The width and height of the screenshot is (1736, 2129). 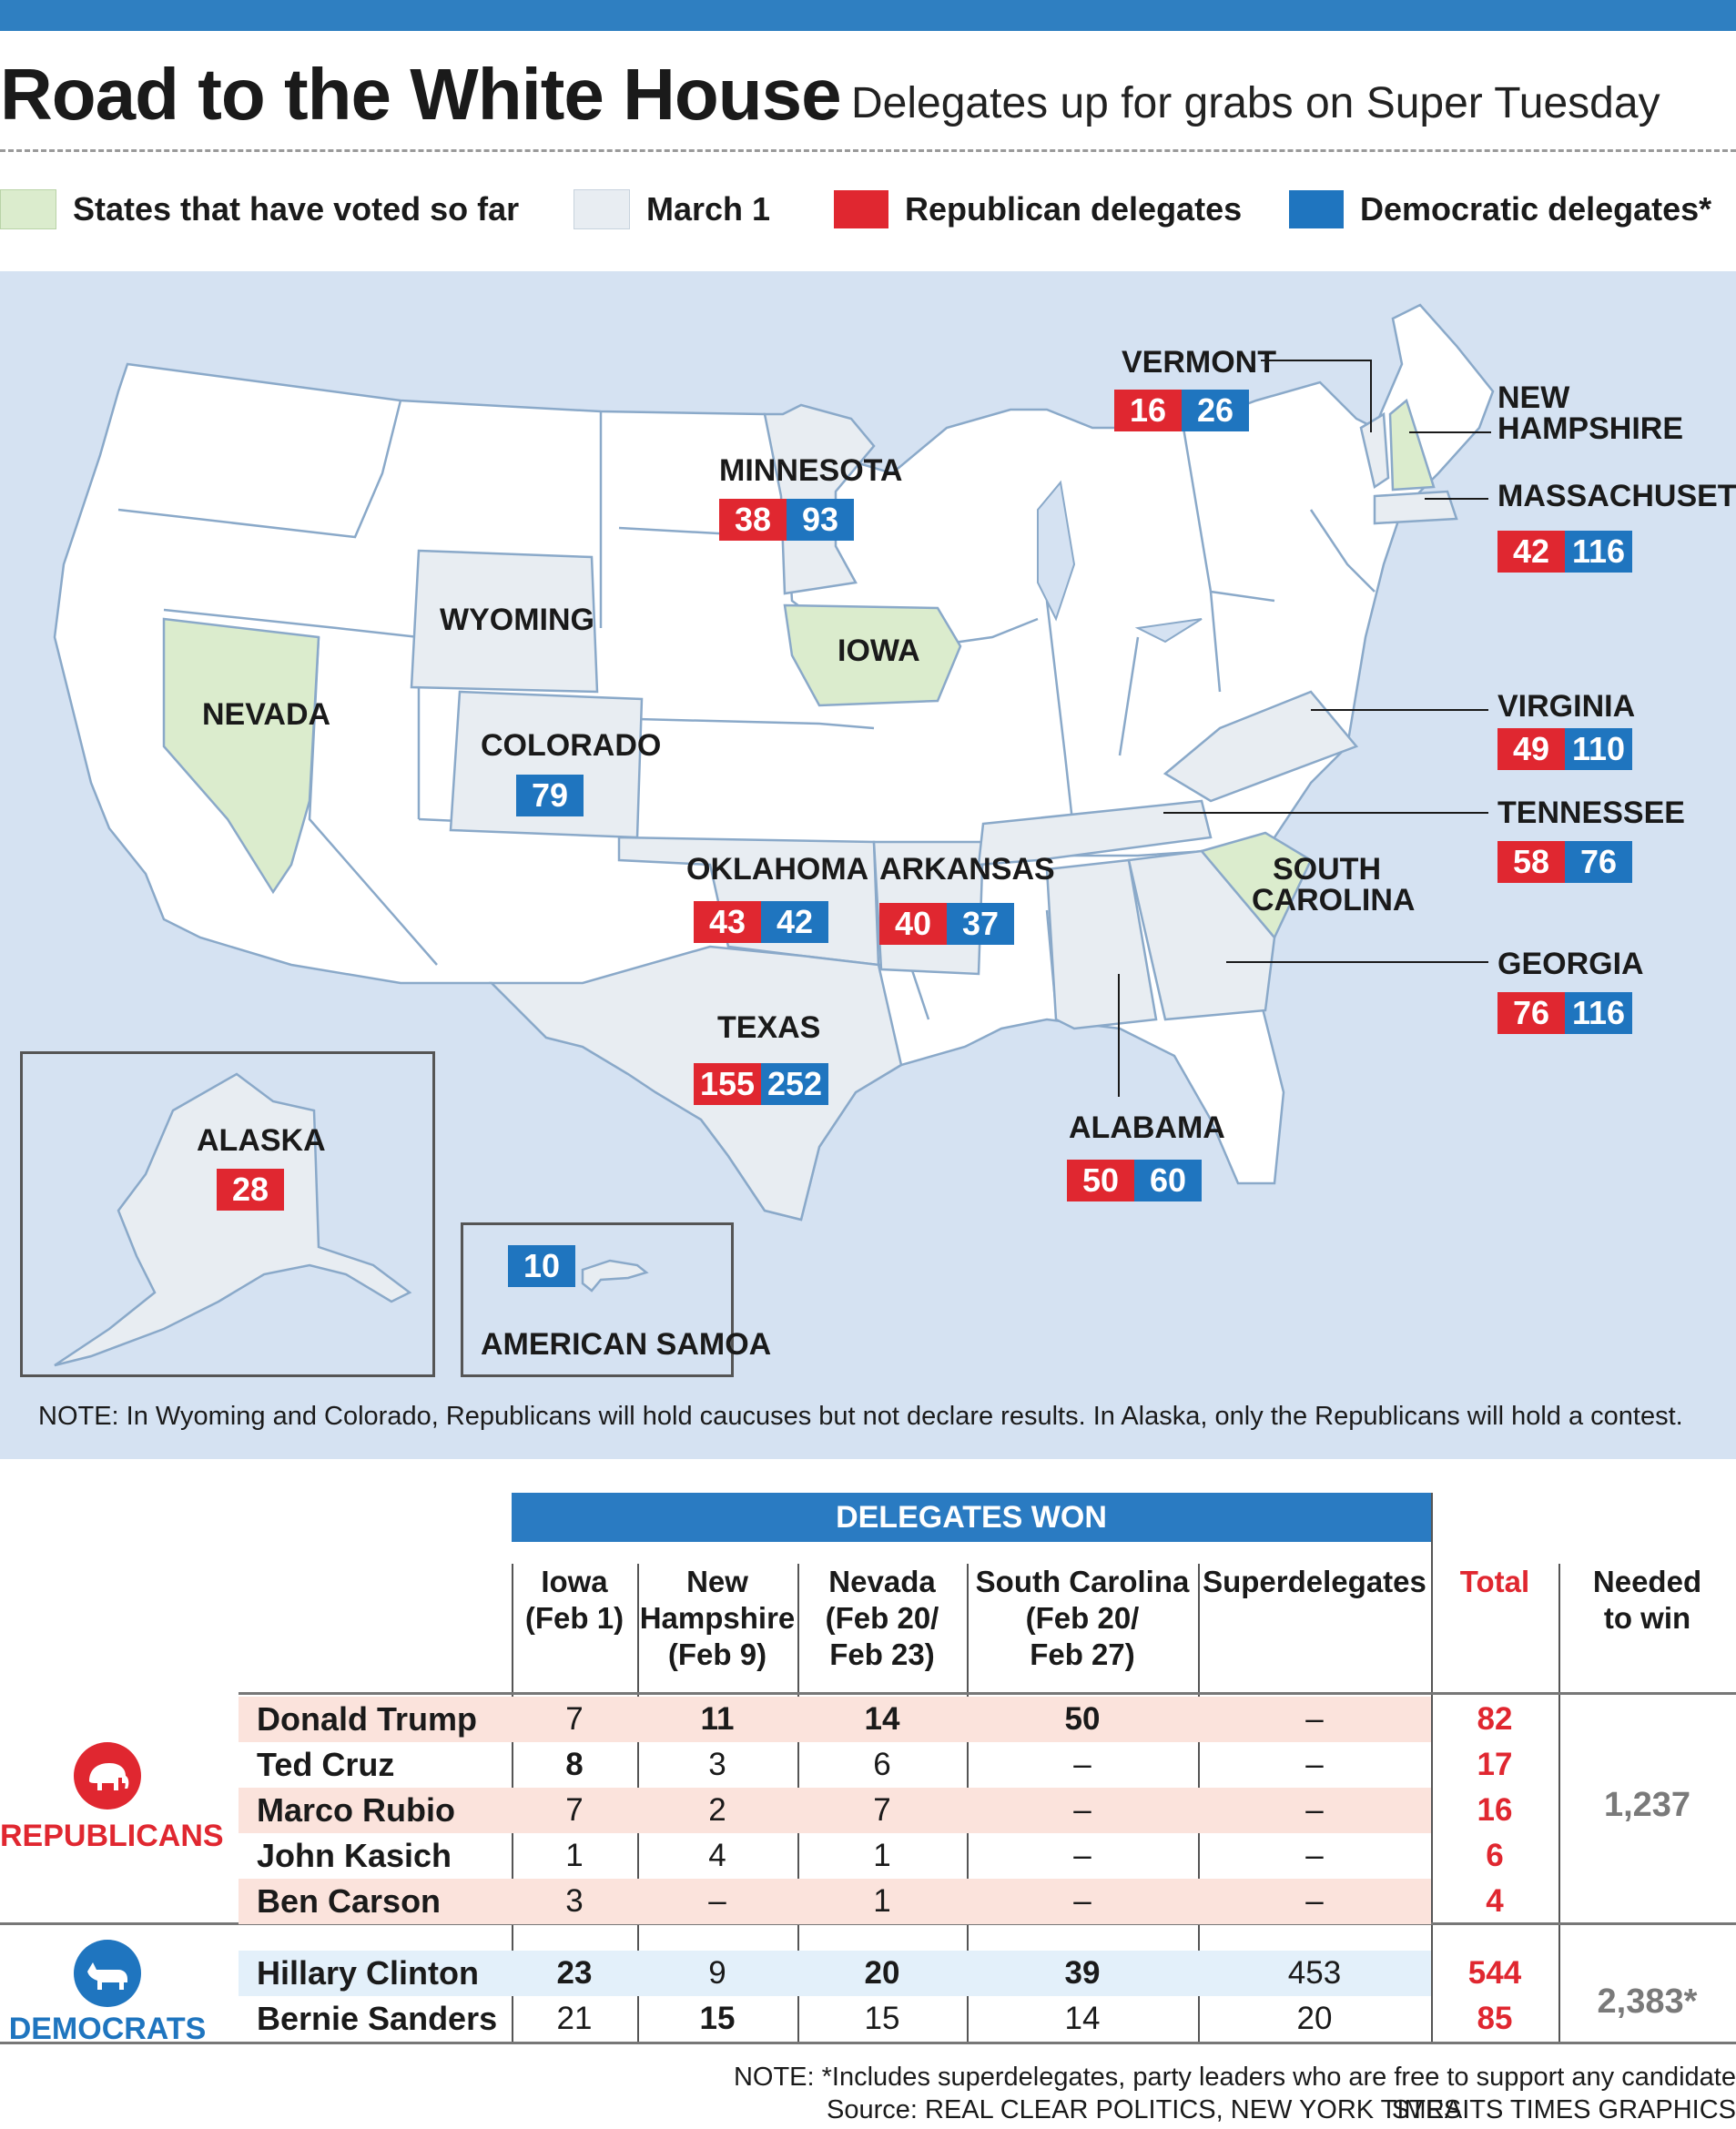 I want to click on donkey-icon, so click(x=108, y=1973).